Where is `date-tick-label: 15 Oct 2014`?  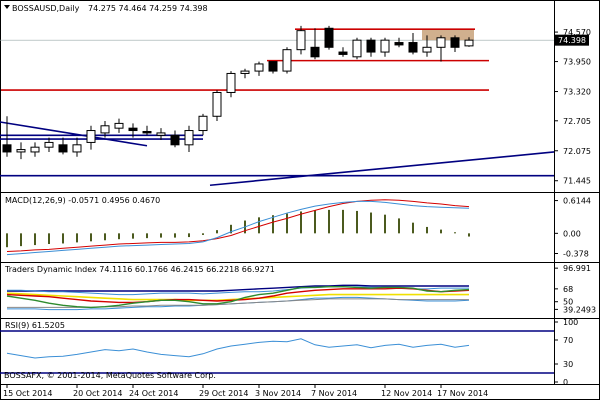
date-tick-label: 15 Oct 2014 is located at coordinates (27, 393).